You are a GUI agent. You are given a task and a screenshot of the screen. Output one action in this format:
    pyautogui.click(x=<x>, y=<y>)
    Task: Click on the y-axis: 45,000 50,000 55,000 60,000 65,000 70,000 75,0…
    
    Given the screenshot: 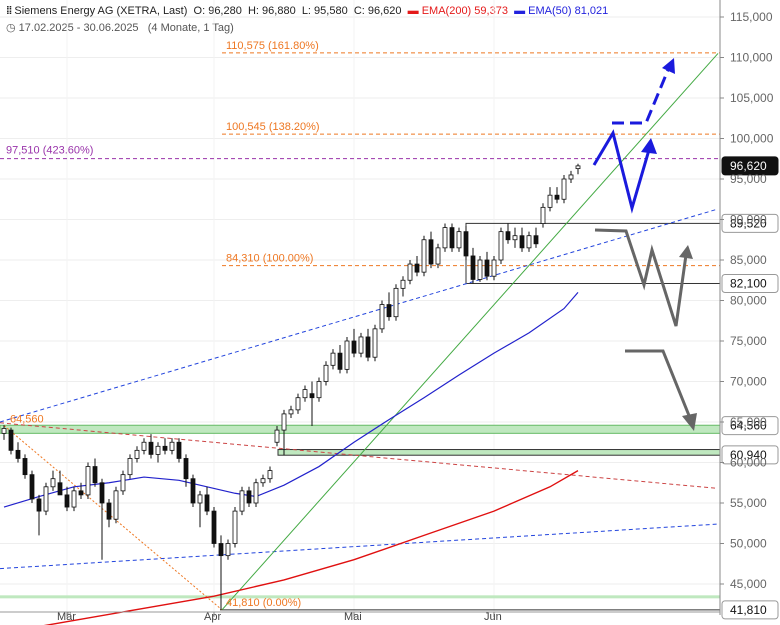 What is the action you would take?
    pyautogui.click(x=746, y=307)
    